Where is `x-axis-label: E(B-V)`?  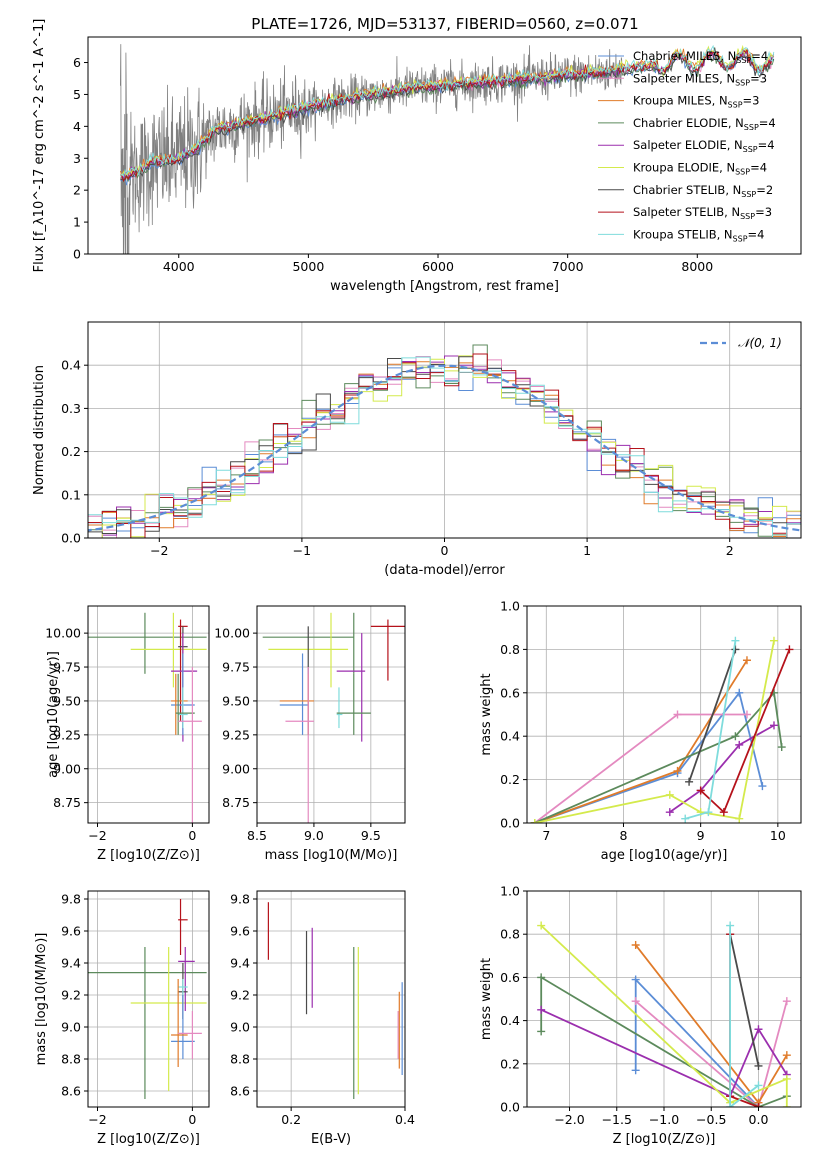 x-axis-label: E(B-V) is located at coordinates (331, 1139).